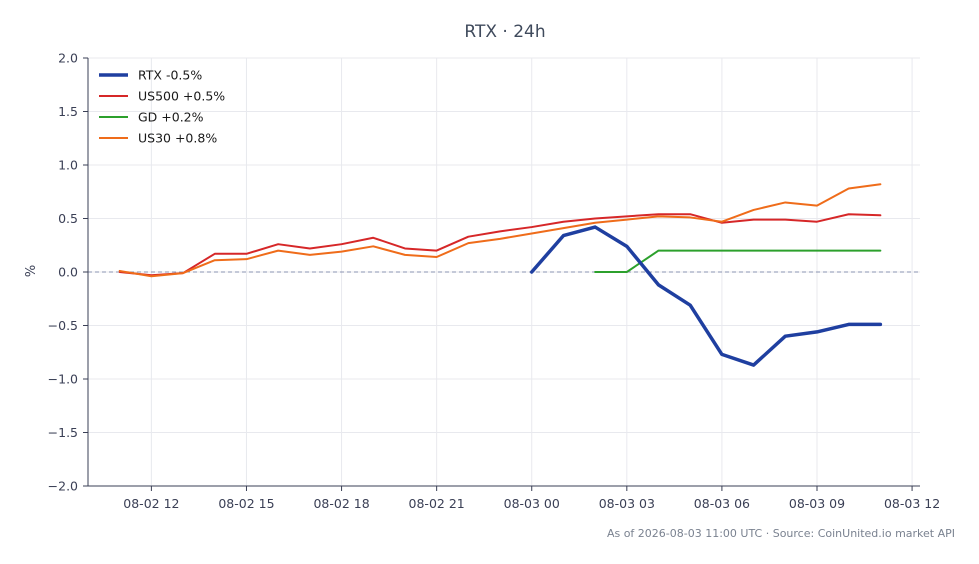  Describe the element at coordinates (63, 486) in the screenshot. I see `y-tick-label: −2.0` at that location.